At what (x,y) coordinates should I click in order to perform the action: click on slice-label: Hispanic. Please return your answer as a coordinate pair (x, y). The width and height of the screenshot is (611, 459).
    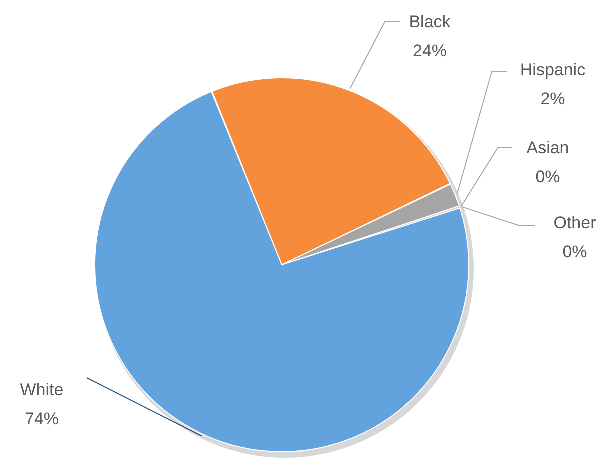
    Looking at the image, I should click on (553, 70).